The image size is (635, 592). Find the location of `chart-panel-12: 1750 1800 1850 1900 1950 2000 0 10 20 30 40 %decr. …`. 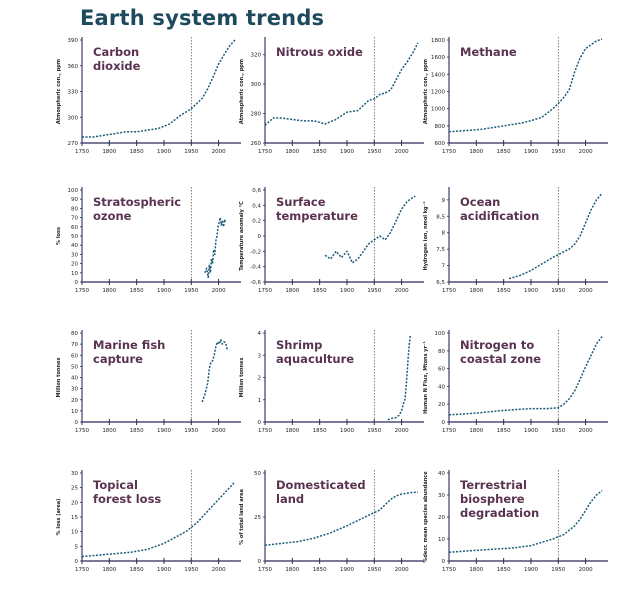

chart-panel-12: 1750 1800 1850 1900 1950 2000 0 10 20 30 40 %decr. … is located at coordinates (515, 521).